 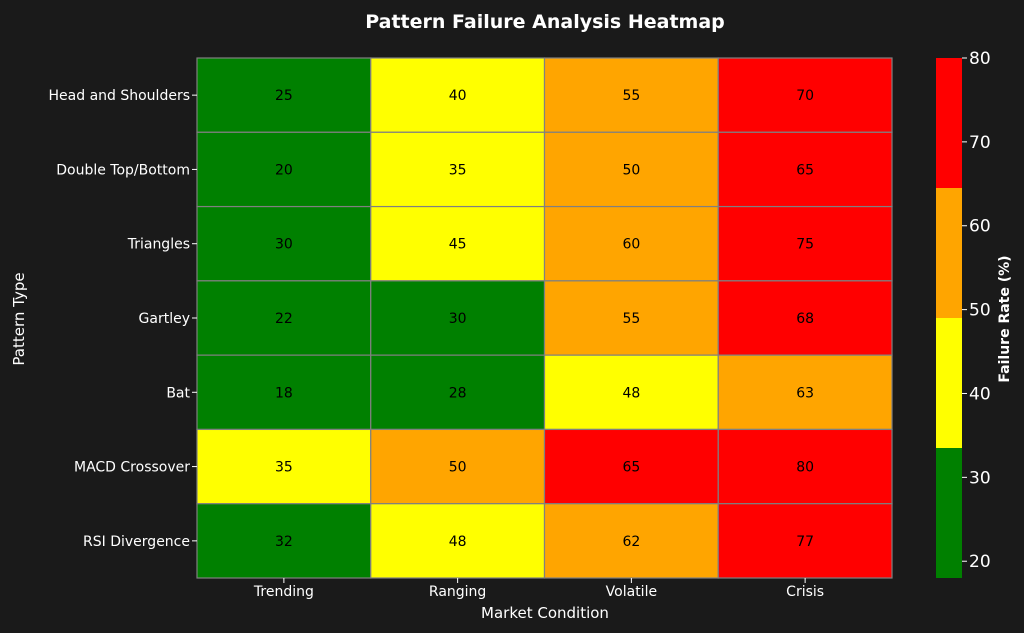 I want to click on cell-value-label: 28, so click(x=458, y=393).